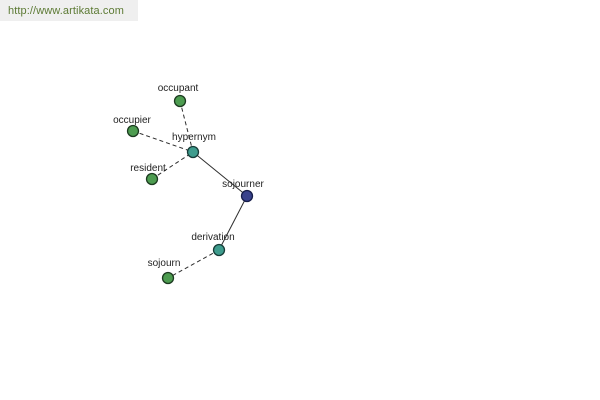 The width and height of the screenshot is (600, 400). I want to click on node-label-sojourn: sojourn, so click(164, 263).